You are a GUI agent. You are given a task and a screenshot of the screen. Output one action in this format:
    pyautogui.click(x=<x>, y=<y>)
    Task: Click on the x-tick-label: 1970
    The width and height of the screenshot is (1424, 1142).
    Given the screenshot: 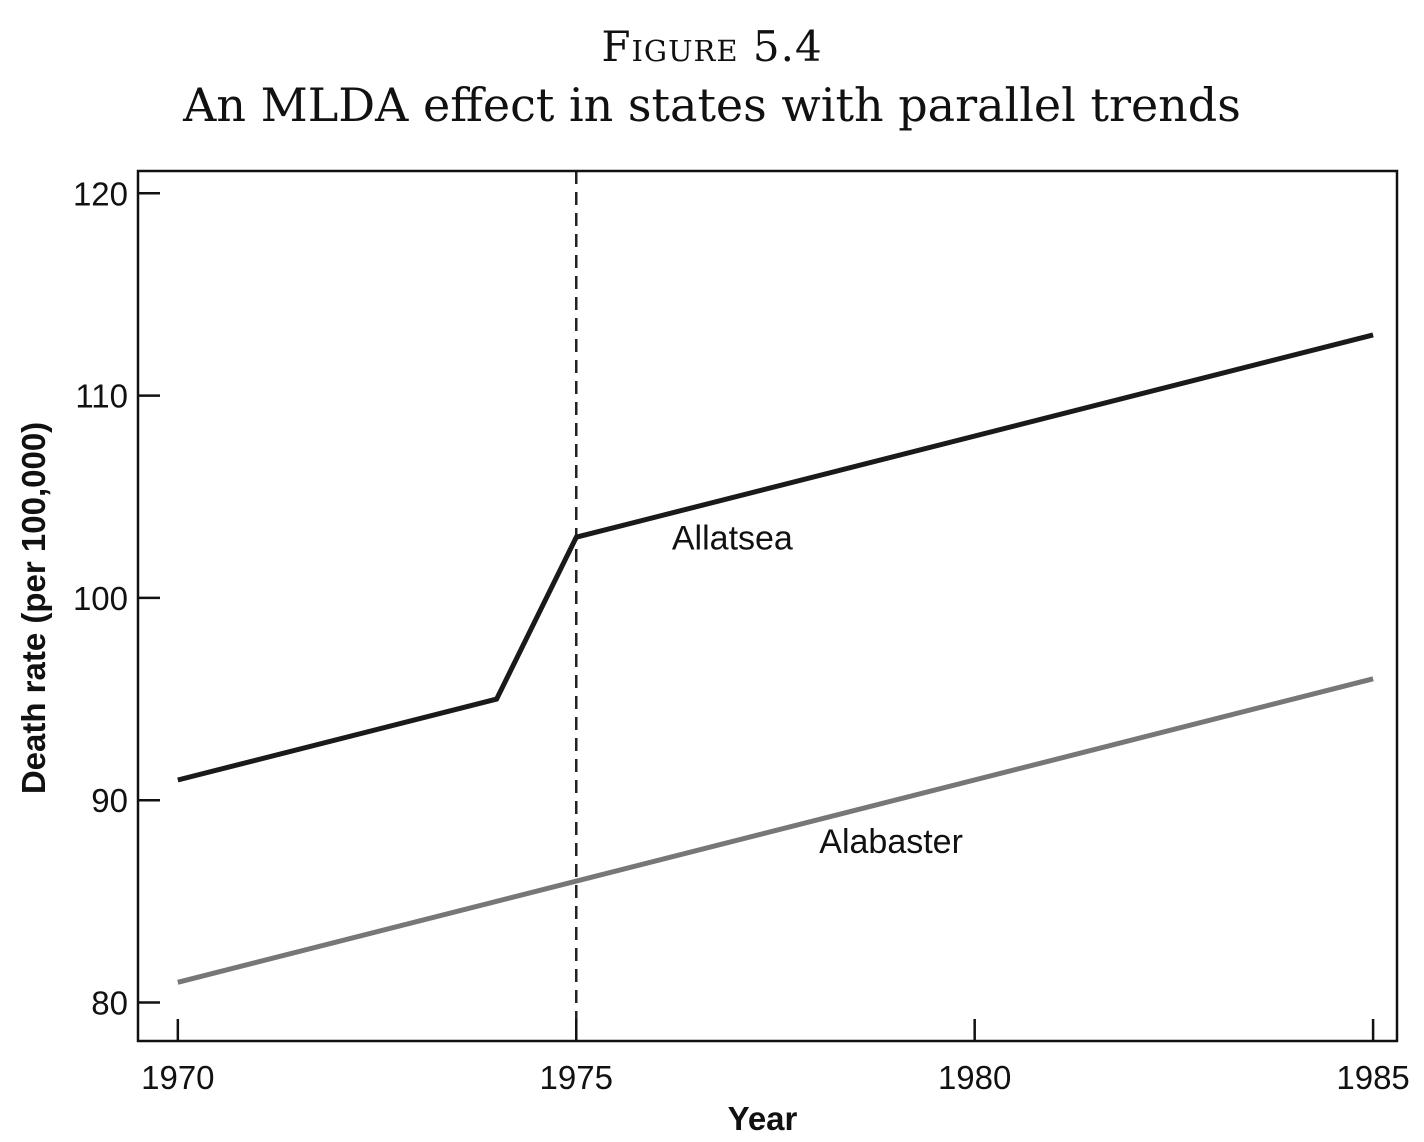 What is the action you would take?
    pyautogui.click(x=177, y=1077)
    